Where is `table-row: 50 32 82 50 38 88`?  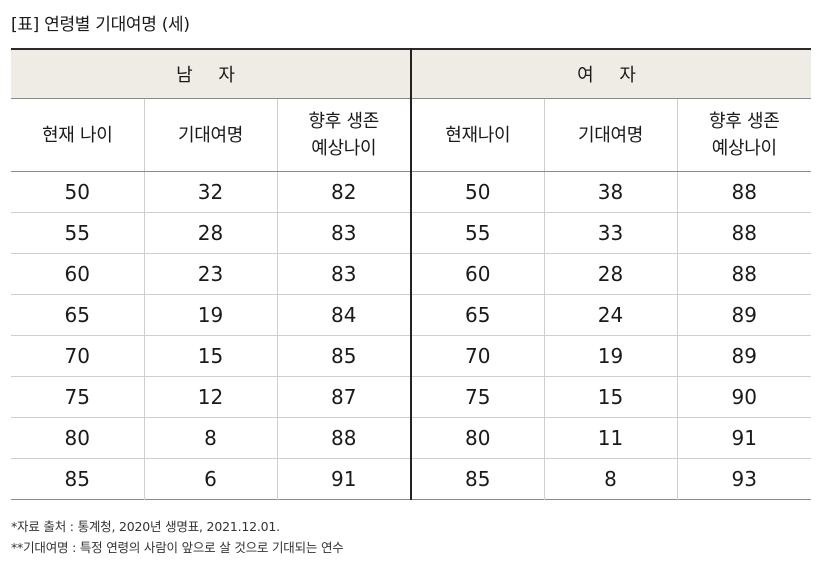 table-row: 50 32 82 50 38 88 is located at coordinates (411, 192).